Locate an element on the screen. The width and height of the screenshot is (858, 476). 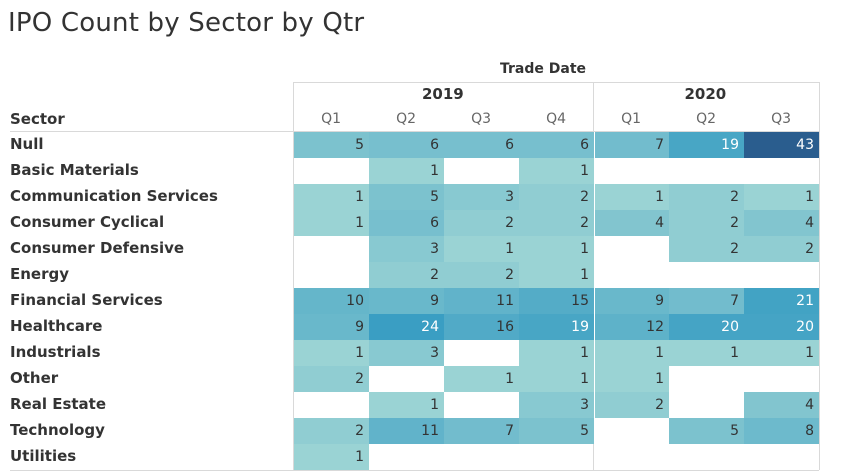
quarter-label-2020-Q1: Q1 is located at coordinates (631, 119).